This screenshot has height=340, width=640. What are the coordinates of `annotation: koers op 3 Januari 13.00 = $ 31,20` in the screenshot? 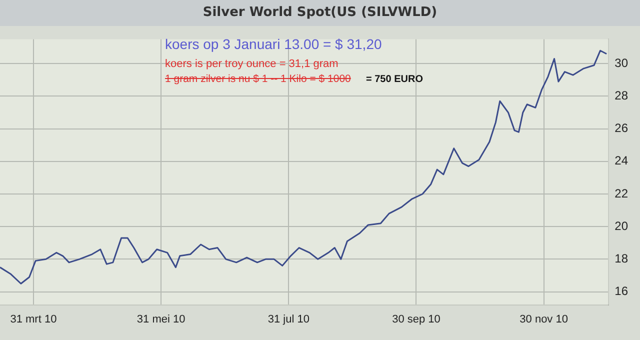 It's located at (273, 44).